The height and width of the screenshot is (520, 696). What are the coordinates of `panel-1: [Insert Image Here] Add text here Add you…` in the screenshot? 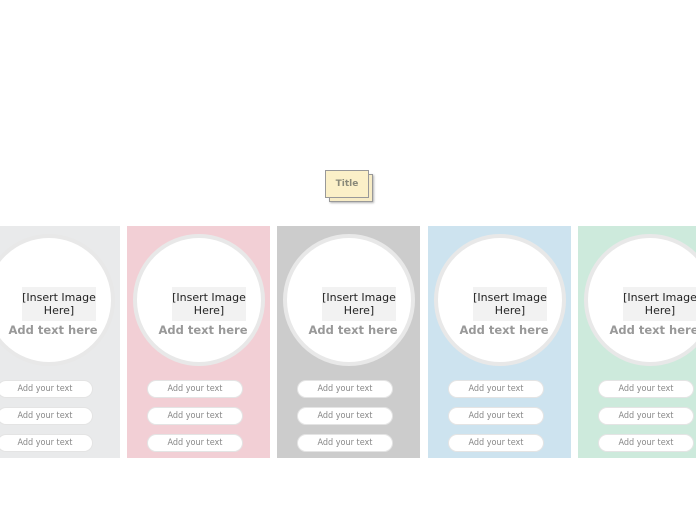 It's located at (60, 342).